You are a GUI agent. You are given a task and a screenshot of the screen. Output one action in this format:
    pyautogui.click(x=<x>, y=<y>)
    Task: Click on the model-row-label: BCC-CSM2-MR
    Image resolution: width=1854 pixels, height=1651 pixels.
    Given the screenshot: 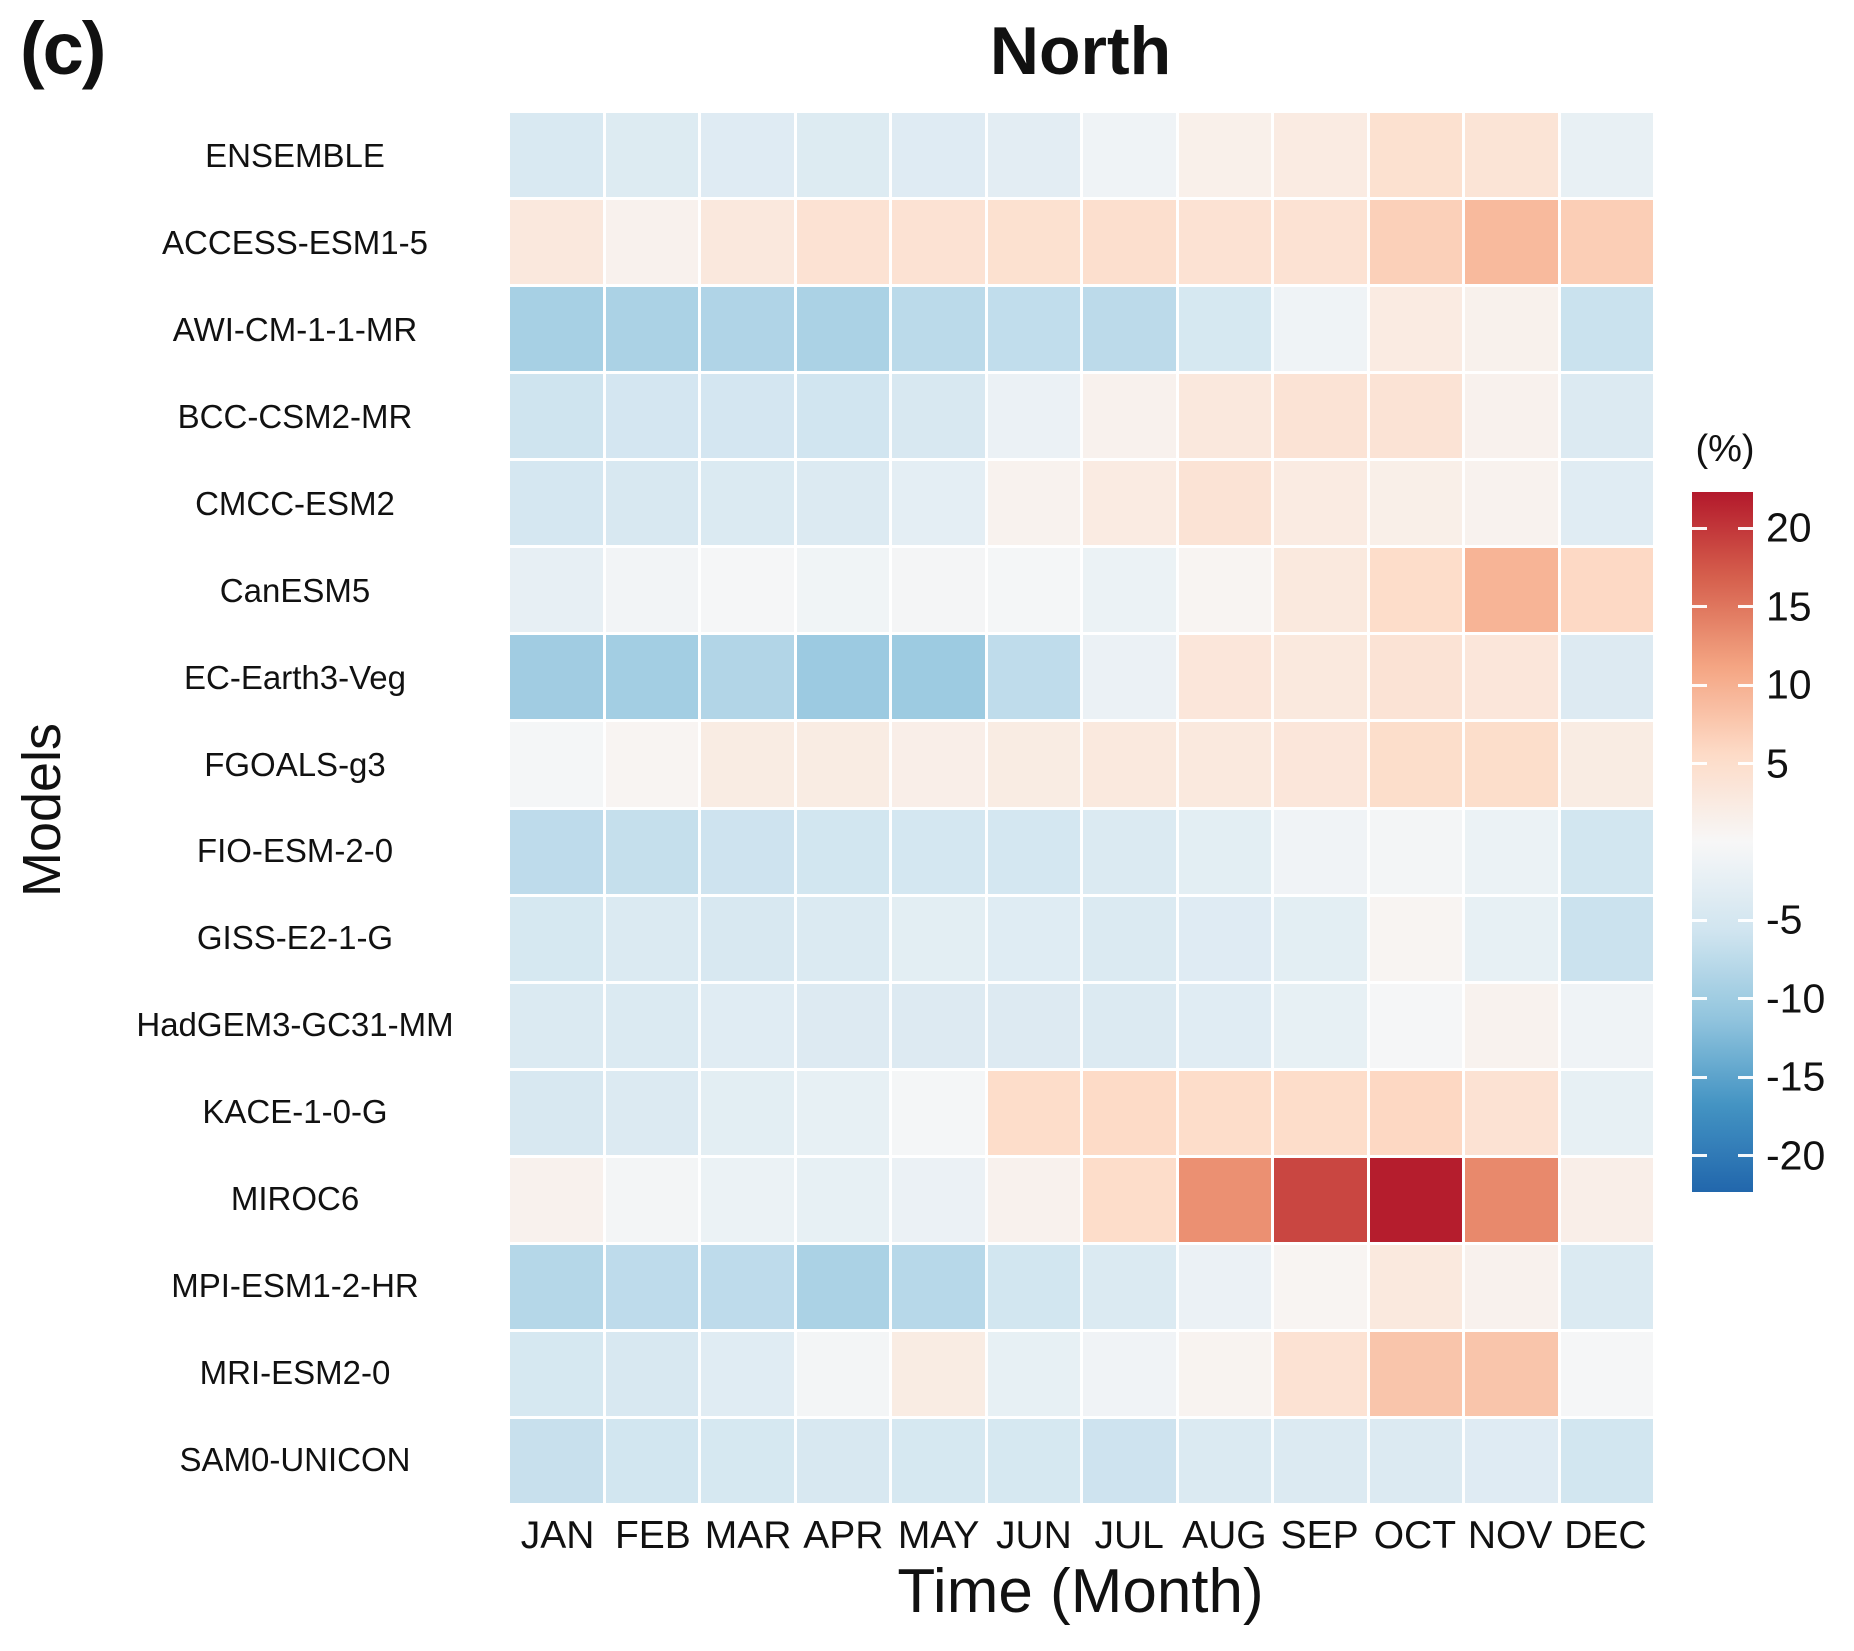 What is the action you would take?
    pyautogui.click(x=295, y=417)
    